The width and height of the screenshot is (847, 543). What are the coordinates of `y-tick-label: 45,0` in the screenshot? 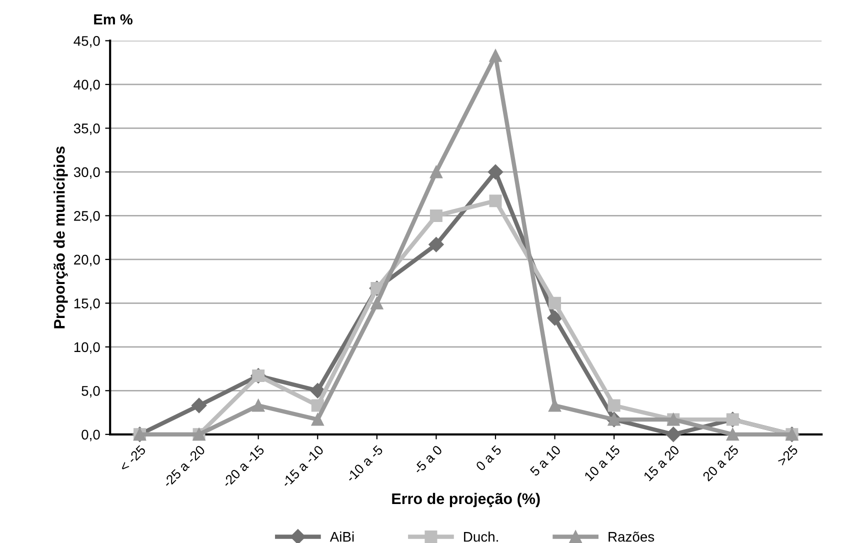 It's located at (87, 42).